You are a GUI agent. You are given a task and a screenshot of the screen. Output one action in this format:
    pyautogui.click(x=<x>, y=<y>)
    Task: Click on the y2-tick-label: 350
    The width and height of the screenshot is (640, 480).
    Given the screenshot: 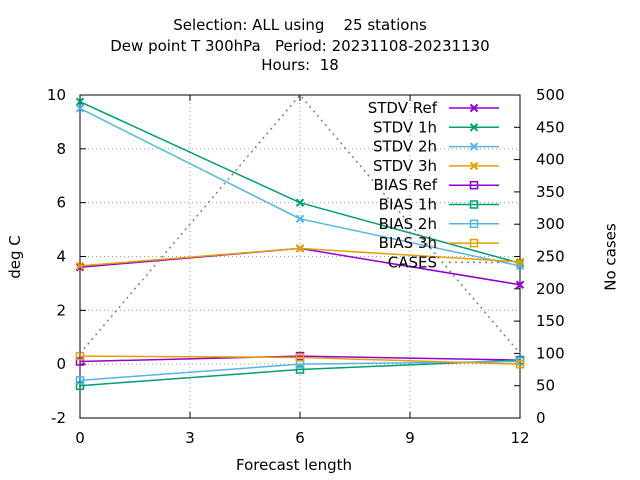 What is the action you would take?
    pyautogui.click(x=550, y=192)
    